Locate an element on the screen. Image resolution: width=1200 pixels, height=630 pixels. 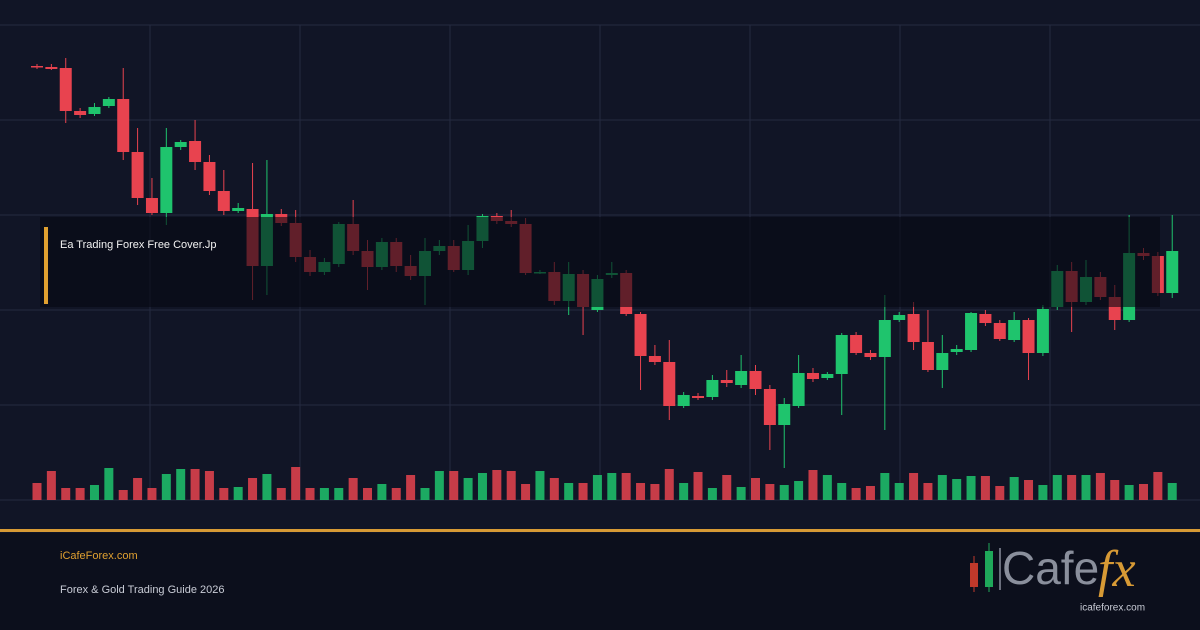
logo-mark: fx is located at coordinates (1117, 569).